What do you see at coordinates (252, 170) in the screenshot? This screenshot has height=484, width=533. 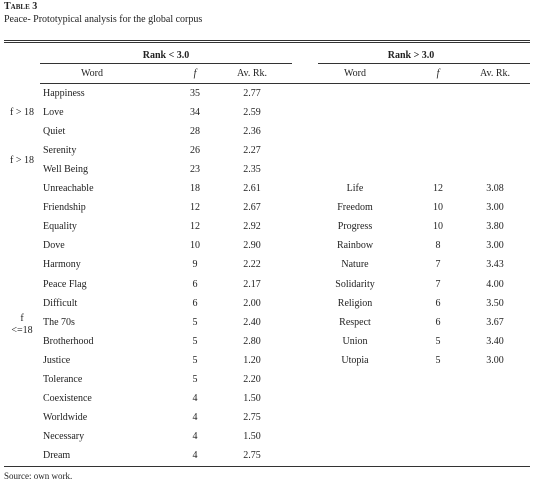 I see `cell-number: 2.35` at bounding box center [252, 170].